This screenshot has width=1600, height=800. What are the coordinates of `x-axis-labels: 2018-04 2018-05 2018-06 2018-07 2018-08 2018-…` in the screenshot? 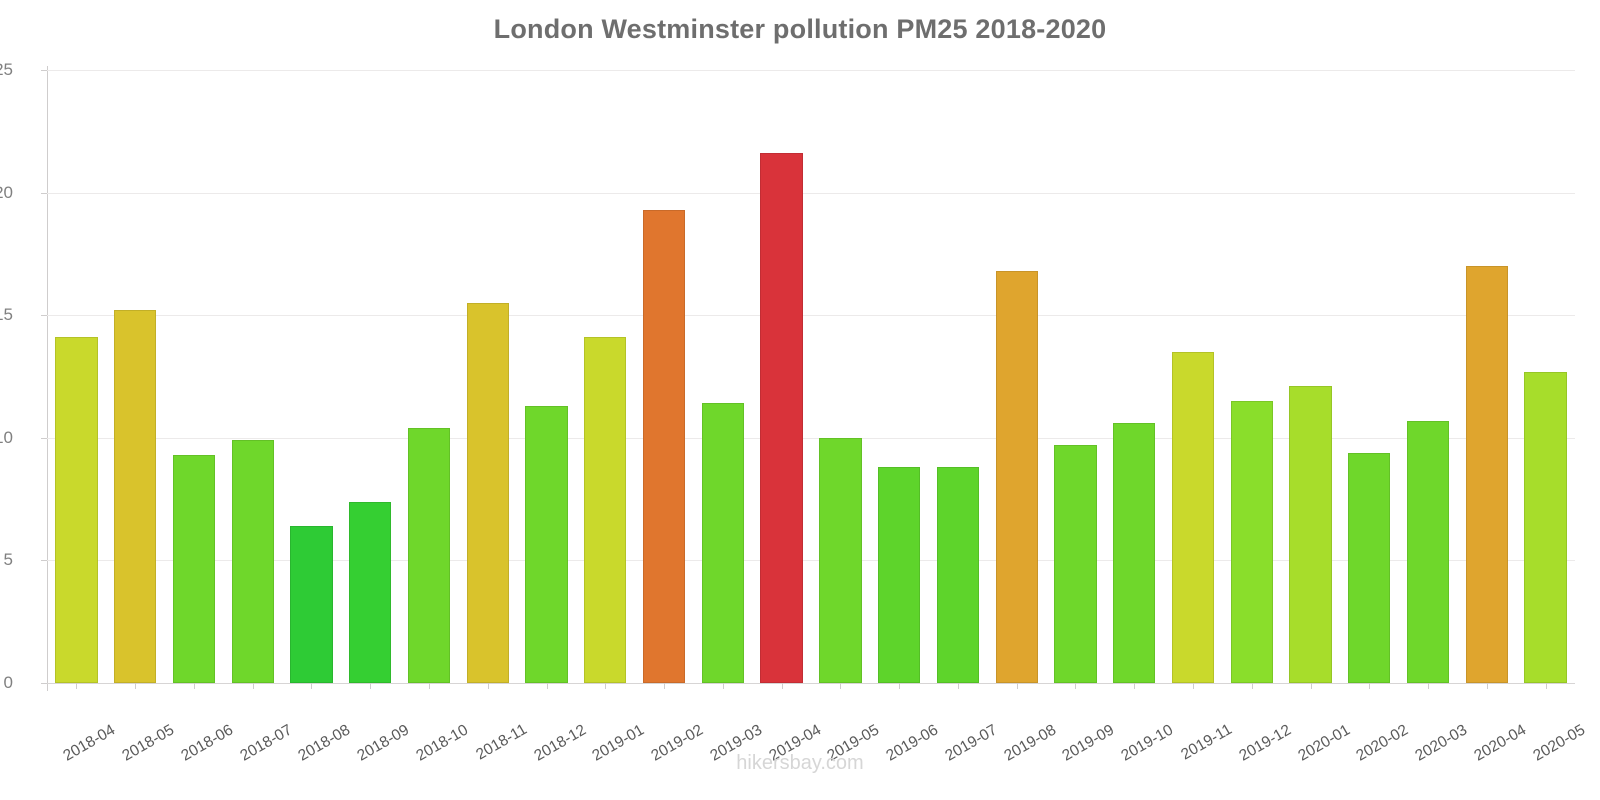 It's located at (817, 724).